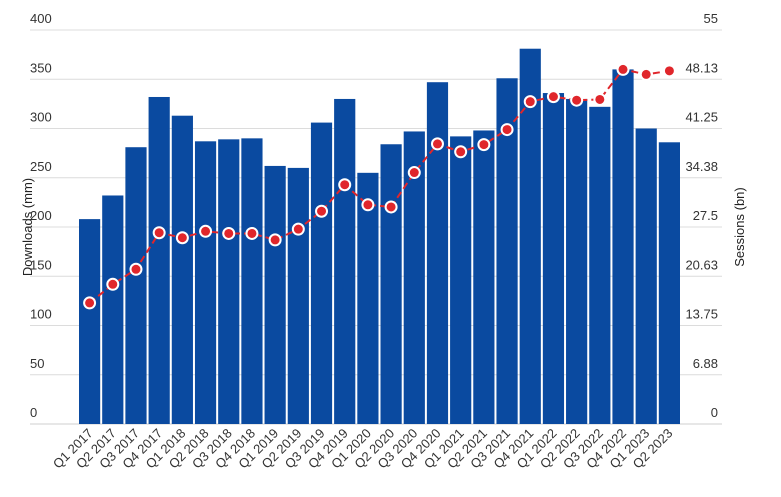  Describe the element at coordinates (705, 363) in the screenshot. I see `right-tick-label: 6.88` at that location.